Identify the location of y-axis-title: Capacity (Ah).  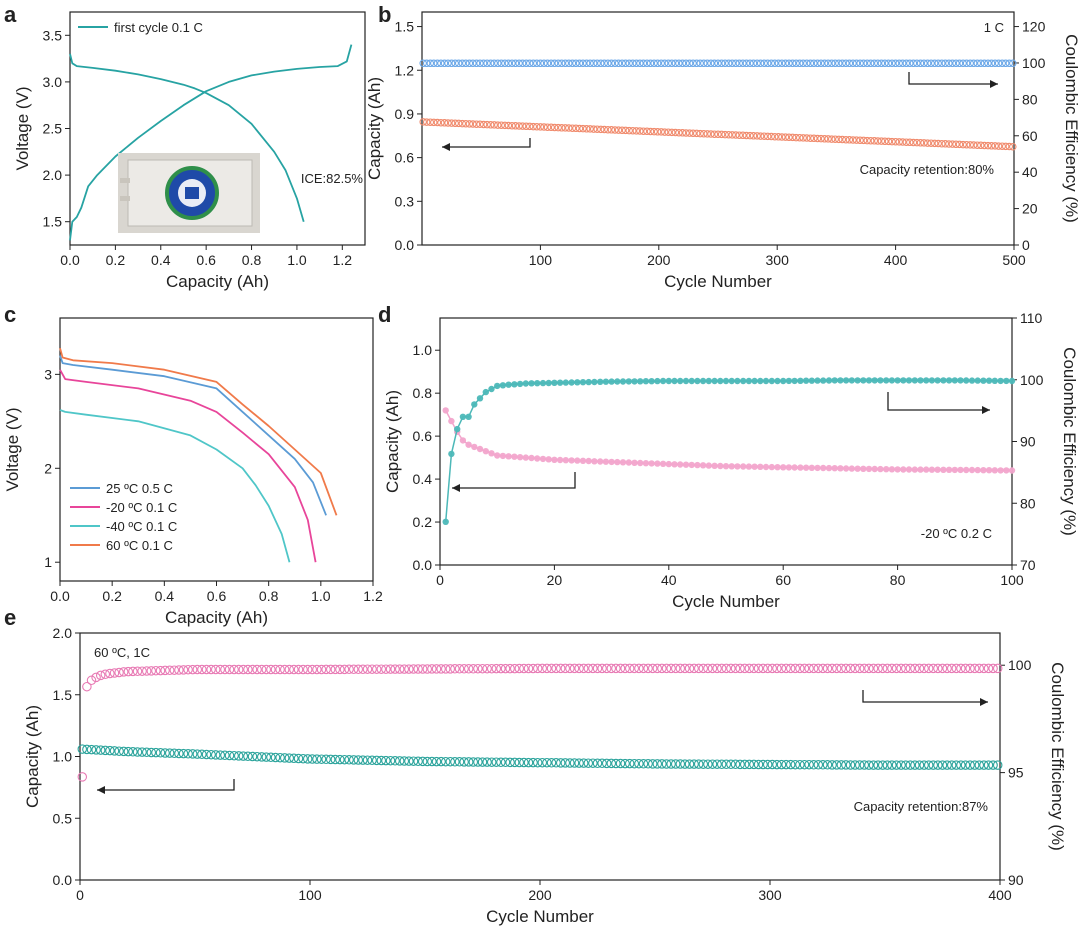
(374, 128).